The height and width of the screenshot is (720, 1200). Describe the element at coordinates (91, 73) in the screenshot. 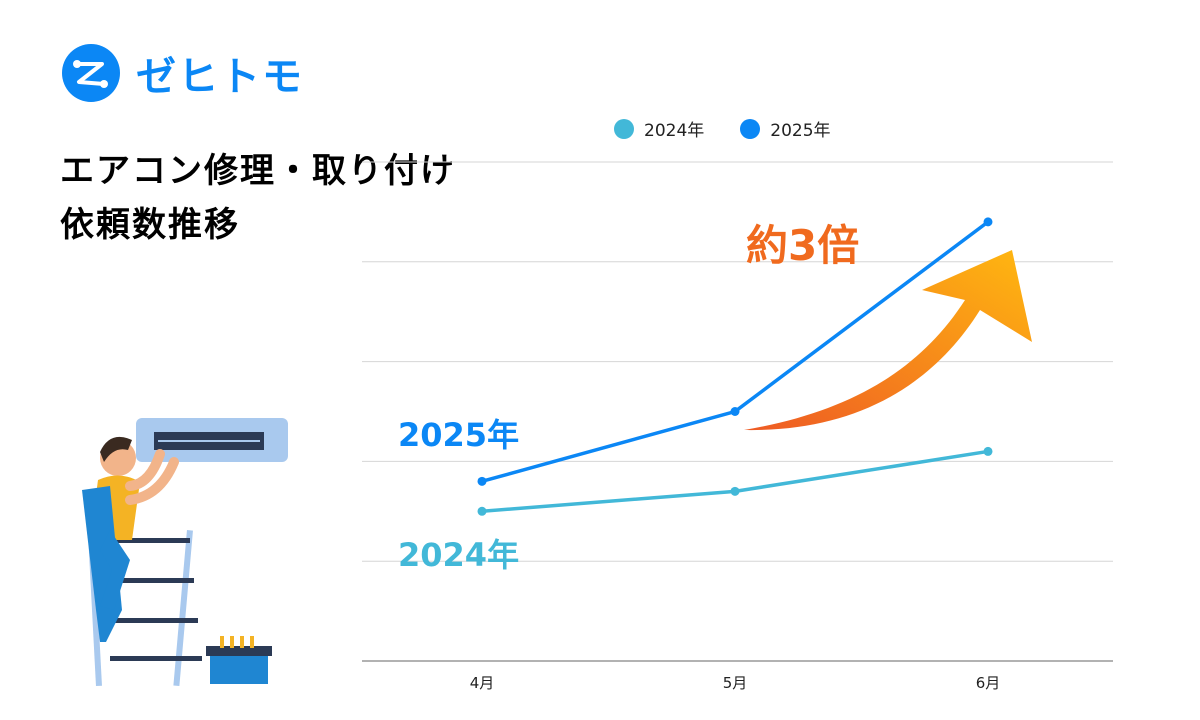

I see `zehitomo-logo-icon` at that location.